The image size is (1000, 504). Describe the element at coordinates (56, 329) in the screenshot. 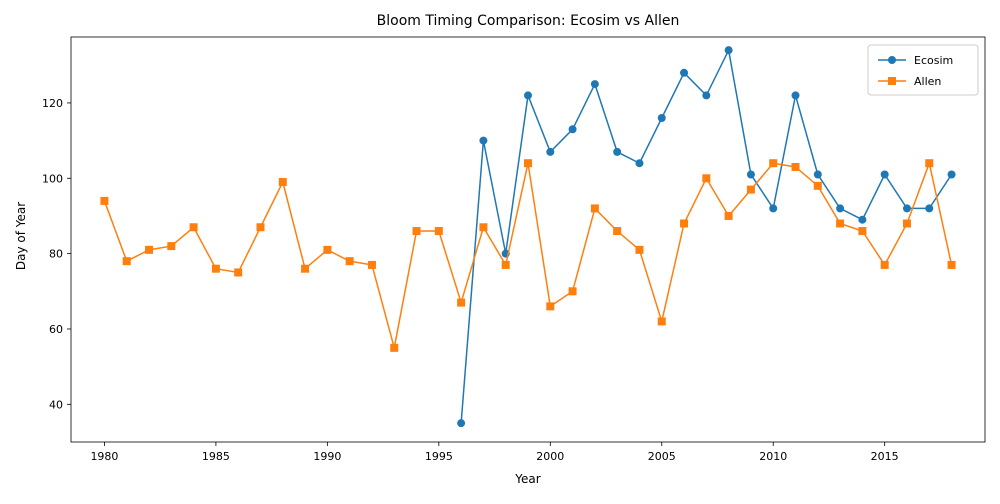

I see `y-tick-label: 60` at that location.